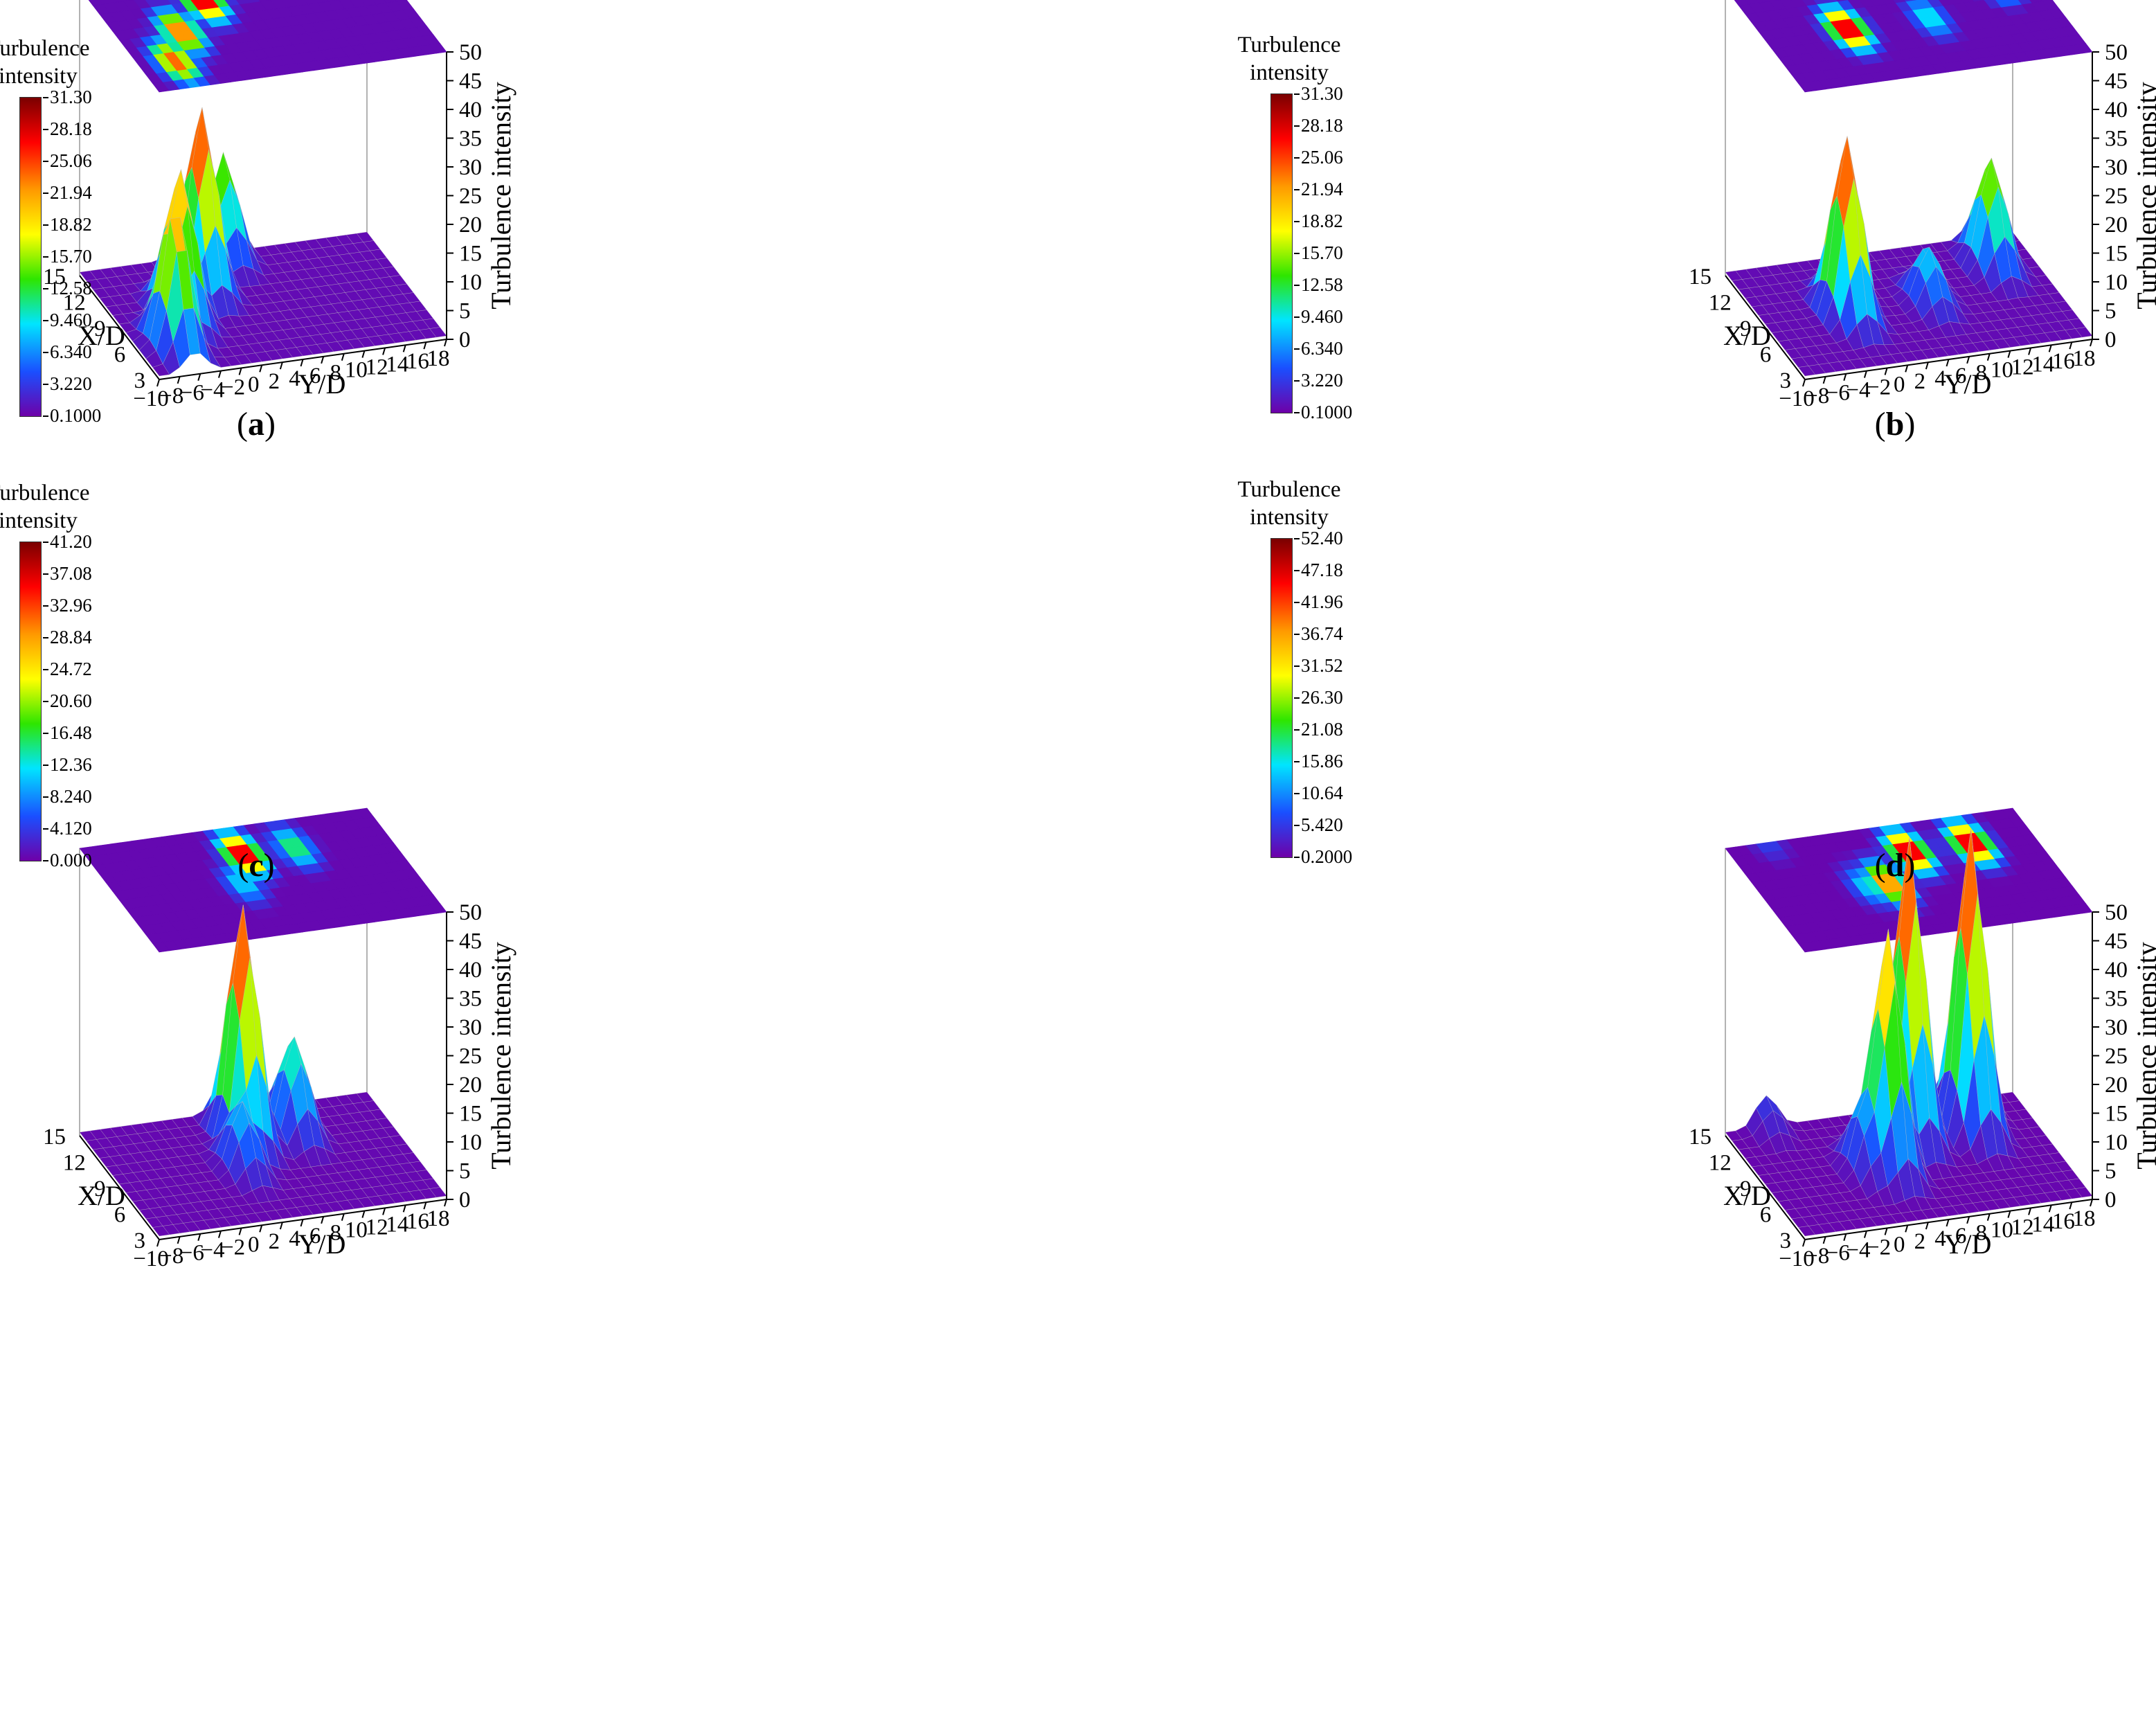  I want to click on x-d-tick-label: 9, so click(1746, 329).